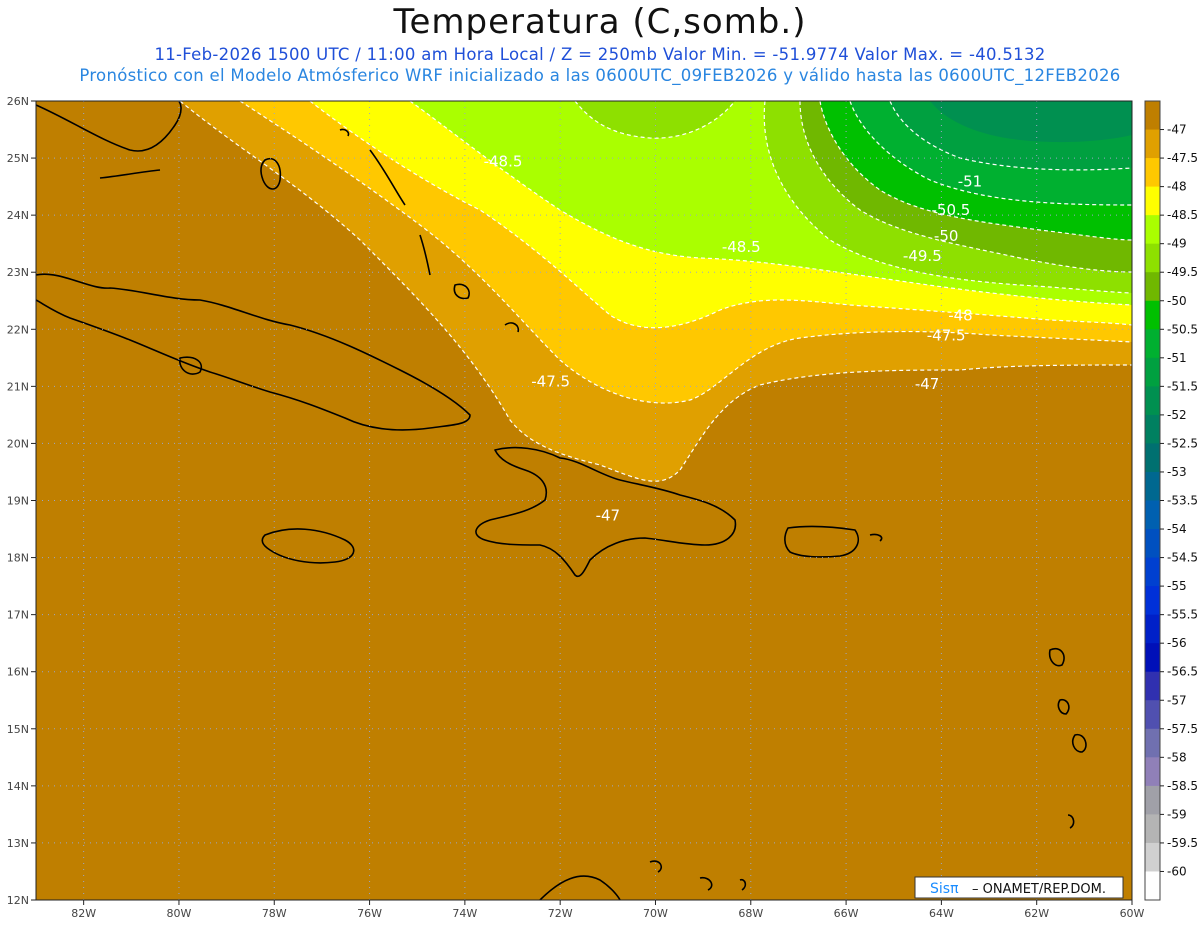 This screenshot has width=1200, height=927. I want to click on lat-label: 12N, so click(18, 900).